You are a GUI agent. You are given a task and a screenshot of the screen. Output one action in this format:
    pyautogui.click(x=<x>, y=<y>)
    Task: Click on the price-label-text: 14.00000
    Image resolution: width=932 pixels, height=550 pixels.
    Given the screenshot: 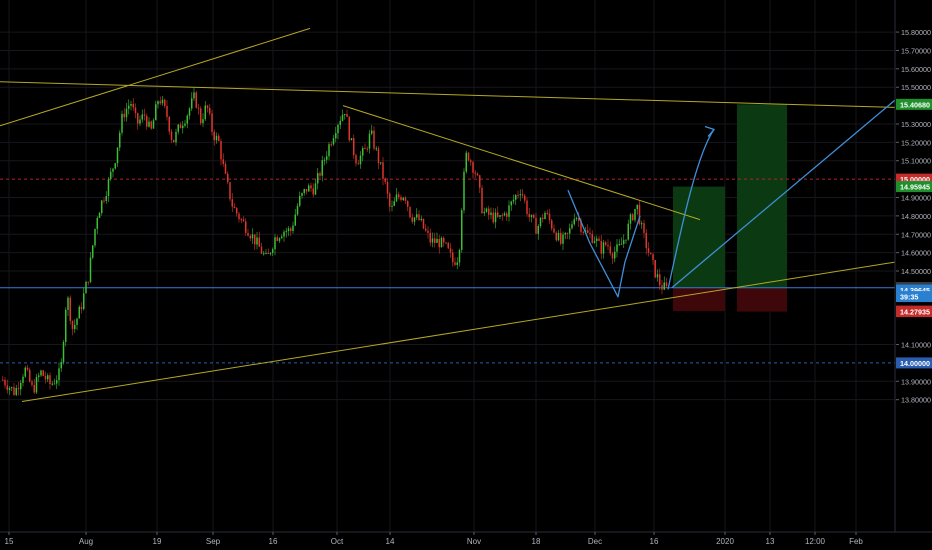 What is the action you would take?
    pyautogui.click(x=915, y=363)
    